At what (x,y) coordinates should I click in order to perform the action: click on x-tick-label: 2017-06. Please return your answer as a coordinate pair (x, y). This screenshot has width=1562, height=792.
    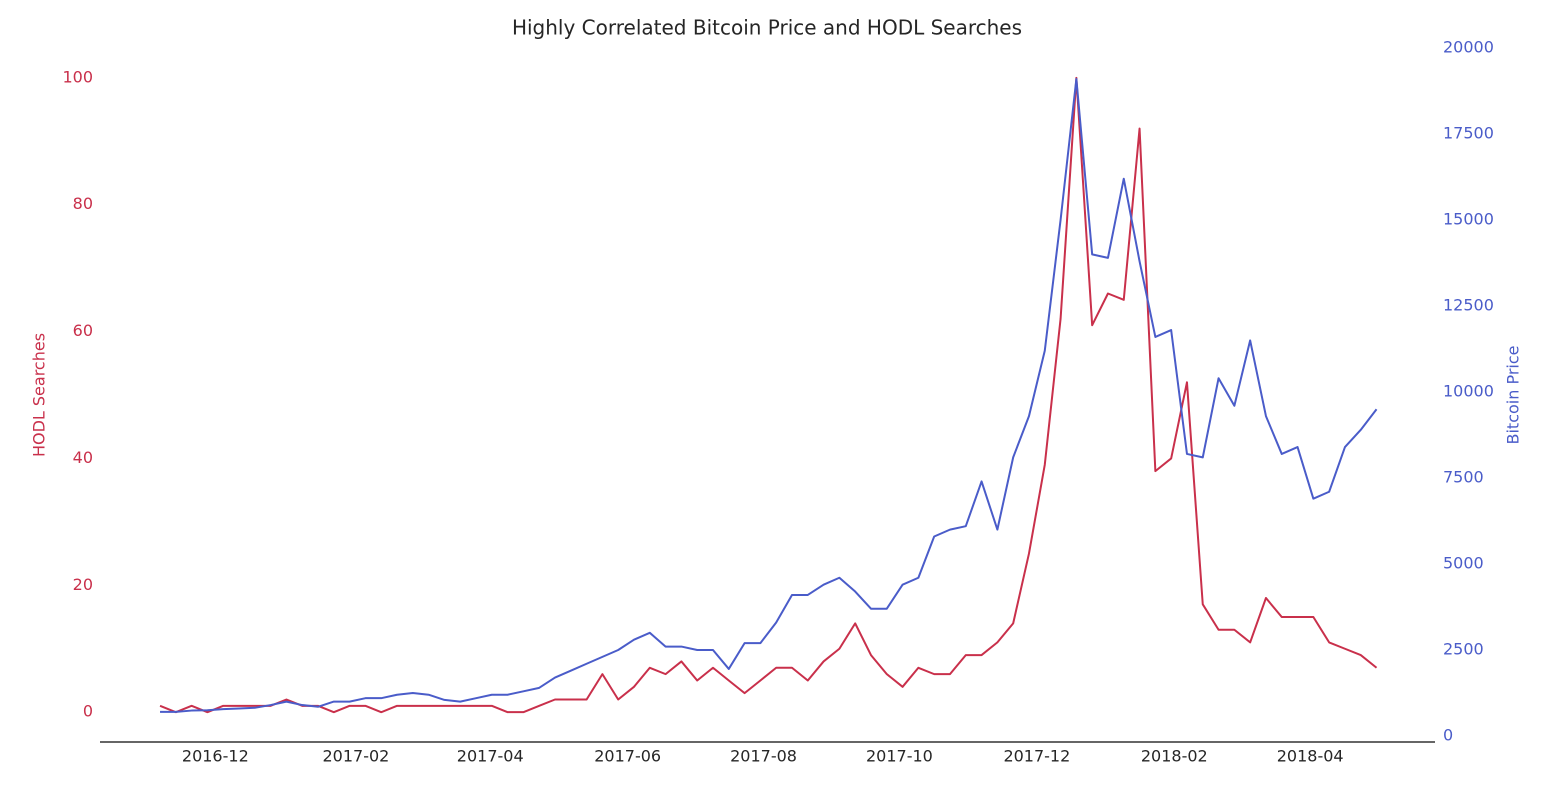
    Looking at the image, I should click on (627, 756).